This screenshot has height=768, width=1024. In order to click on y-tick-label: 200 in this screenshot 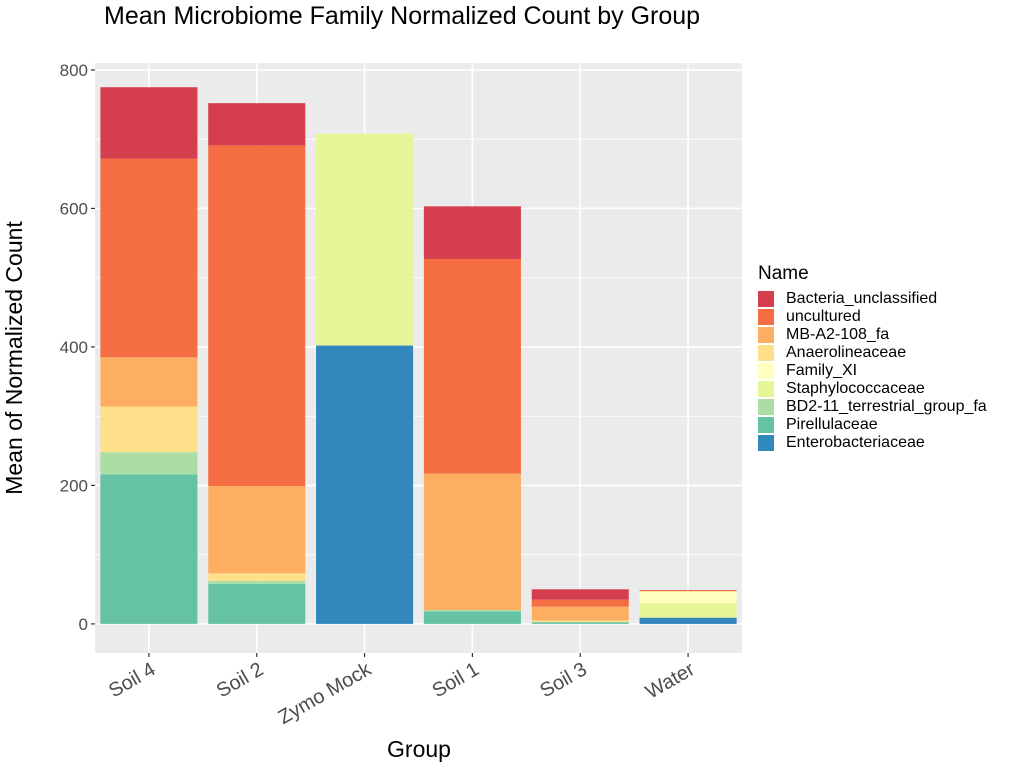, I will do `click(74, 485)`.